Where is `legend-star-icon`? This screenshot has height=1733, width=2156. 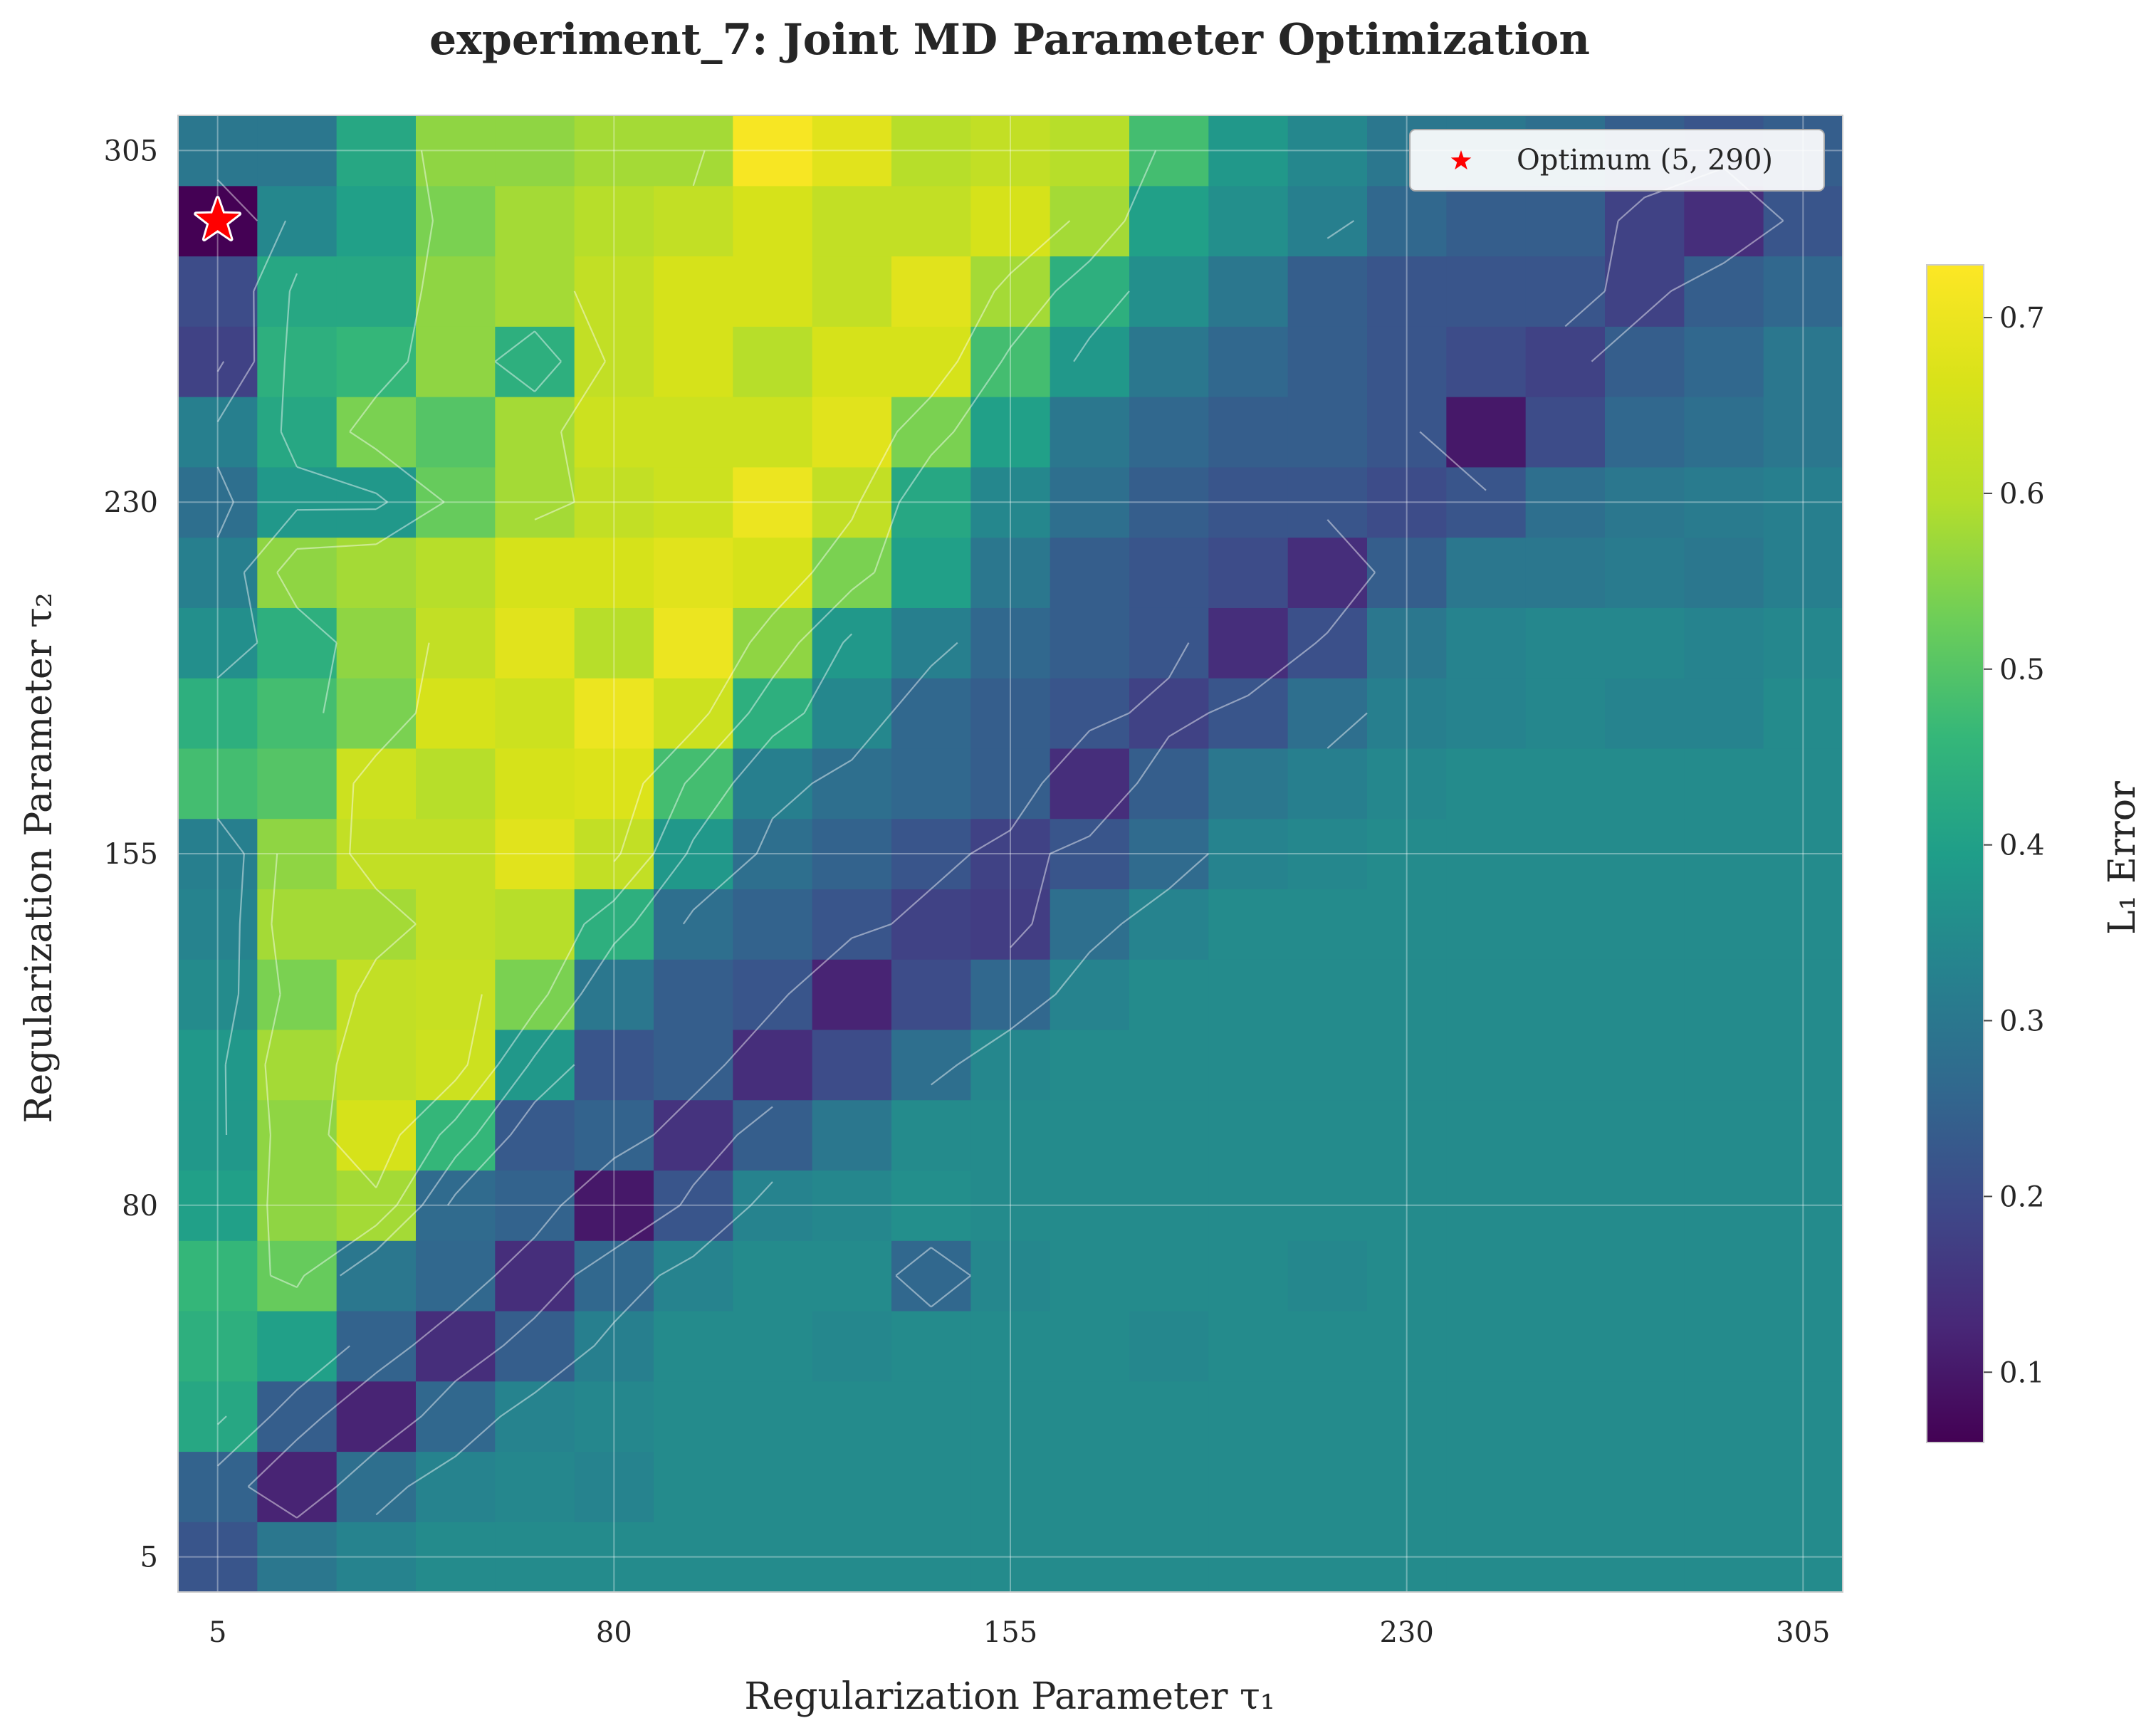
legend-star-icon is located at coordinates (1461, 160).